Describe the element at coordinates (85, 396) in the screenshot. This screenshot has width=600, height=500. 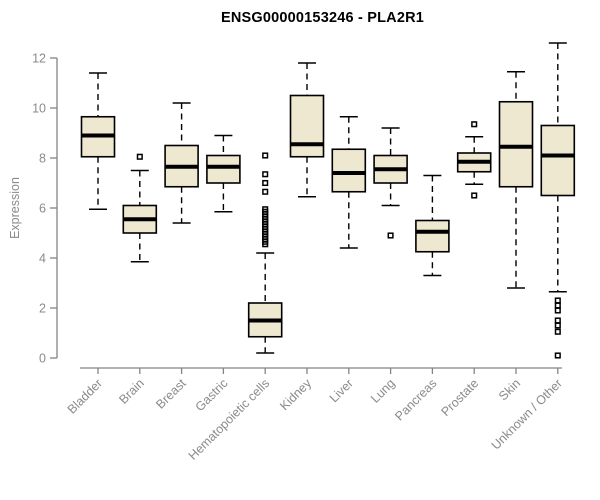
I see `x-category-label: Bladder` at that location.